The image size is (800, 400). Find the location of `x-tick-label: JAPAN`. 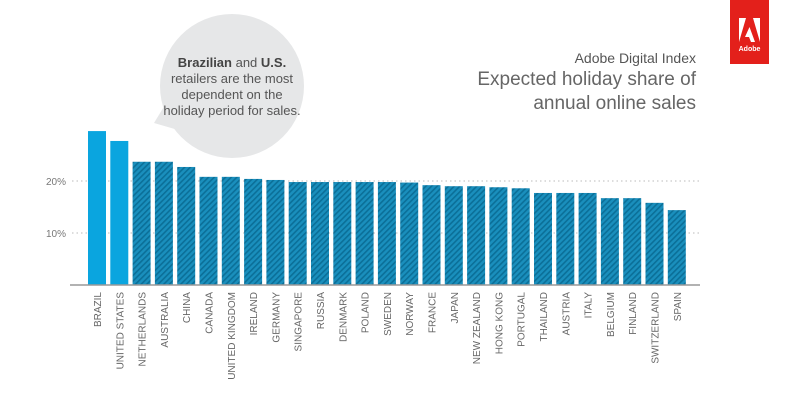

x-tick-label: JAPAN is located at coordinates (455, 308).